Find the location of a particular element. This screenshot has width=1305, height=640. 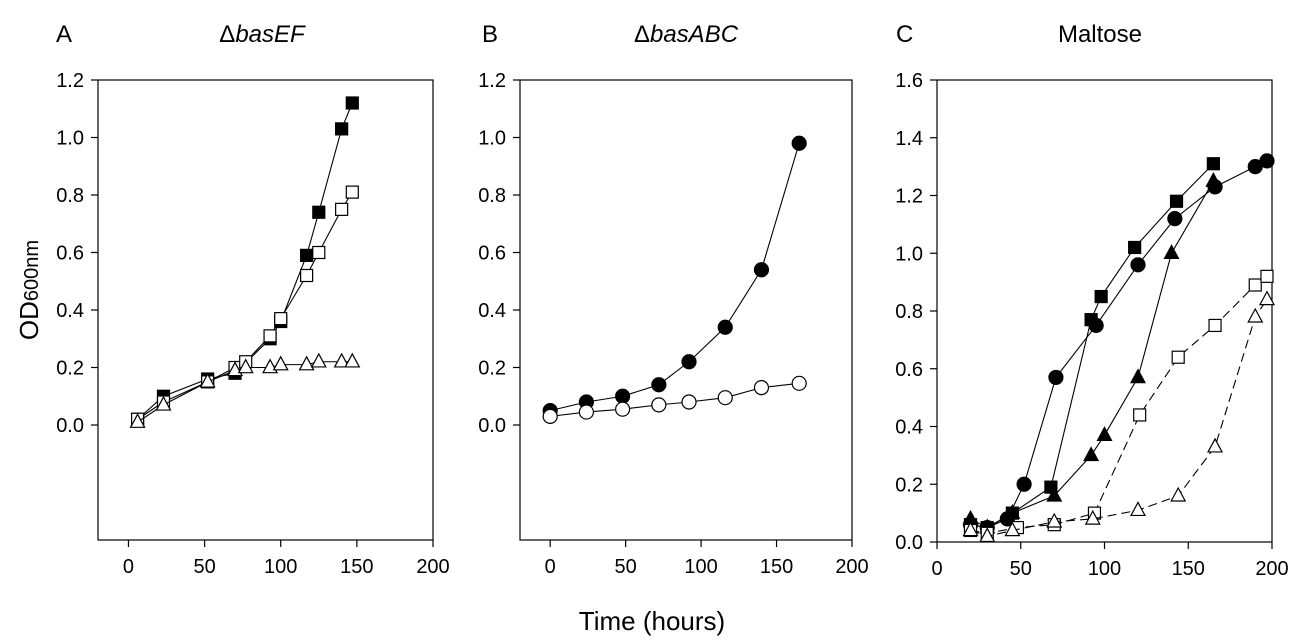

panel-title: ΔbasABC is located at coordinates (686, 34).